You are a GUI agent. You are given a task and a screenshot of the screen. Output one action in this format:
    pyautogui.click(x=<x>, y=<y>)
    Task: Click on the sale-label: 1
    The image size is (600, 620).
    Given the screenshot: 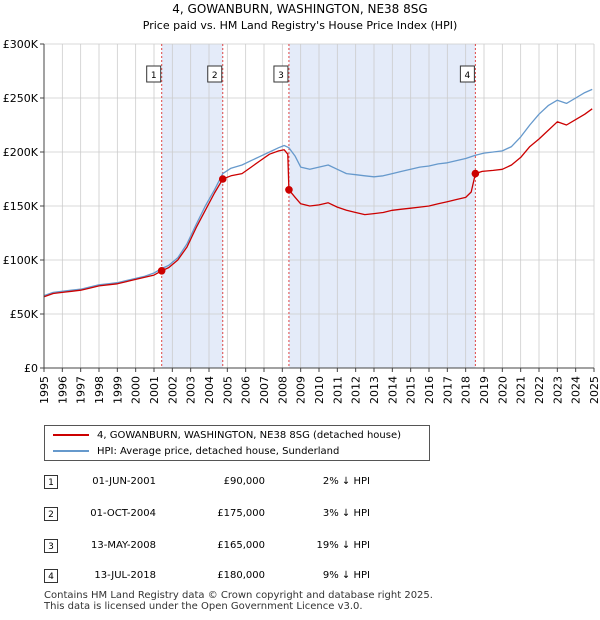 What is the action you would take?
    pyautogui.click(x=154, y=76)
    